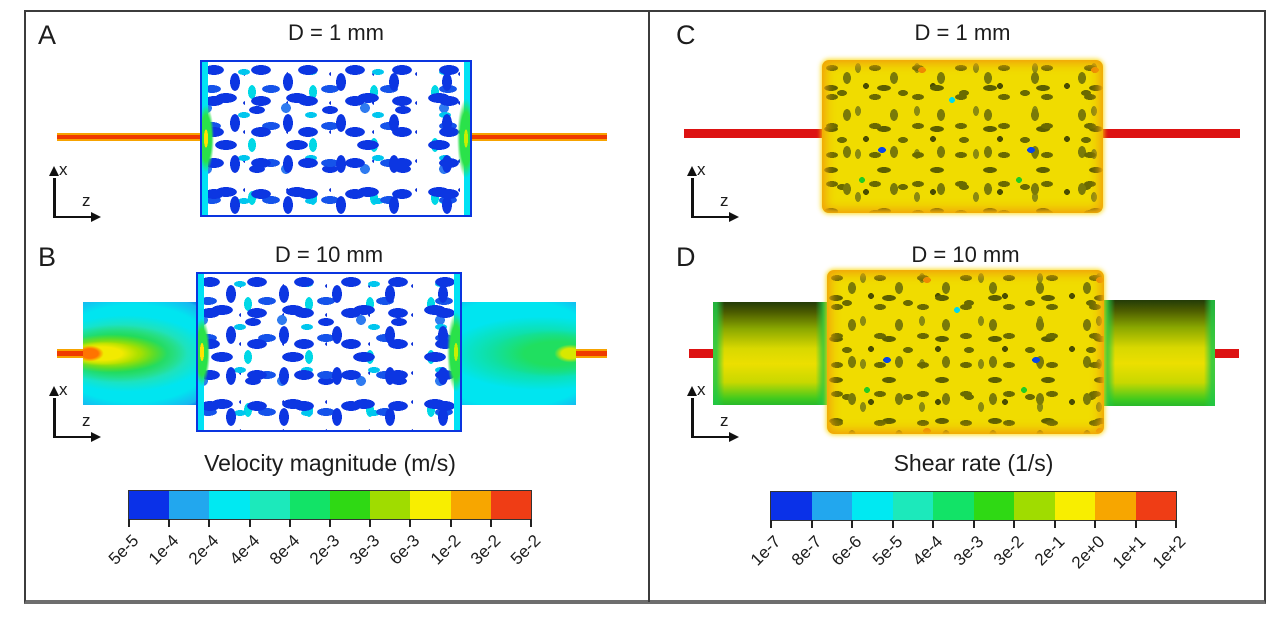  Describe the element at coordinates (712, 191) in the screenshot. I see `panel-c-axes-glyph: x z` at that location.